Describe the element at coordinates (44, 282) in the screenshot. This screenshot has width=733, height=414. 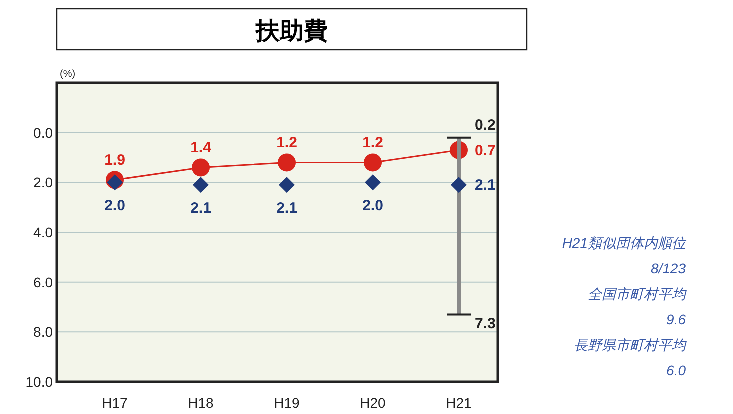
I see `y-tick-label: 6.0` at that location.